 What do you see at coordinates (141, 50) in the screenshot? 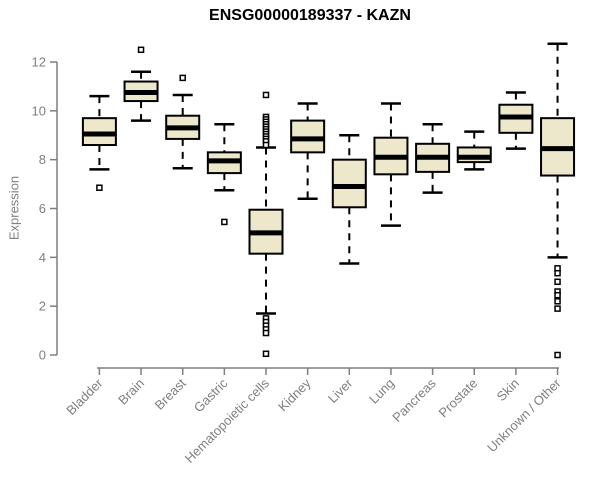
I see `outlier-point-brain` at bounding box center [141, 50].